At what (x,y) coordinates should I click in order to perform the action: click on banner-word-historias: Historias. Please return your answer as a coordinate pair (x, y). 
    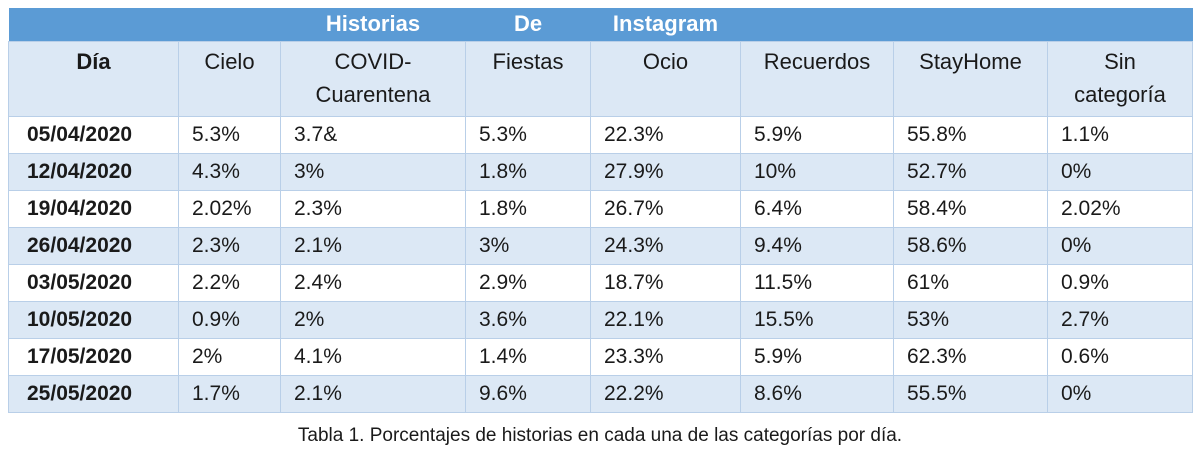
    Looking at the image, I should click on (373, 24).